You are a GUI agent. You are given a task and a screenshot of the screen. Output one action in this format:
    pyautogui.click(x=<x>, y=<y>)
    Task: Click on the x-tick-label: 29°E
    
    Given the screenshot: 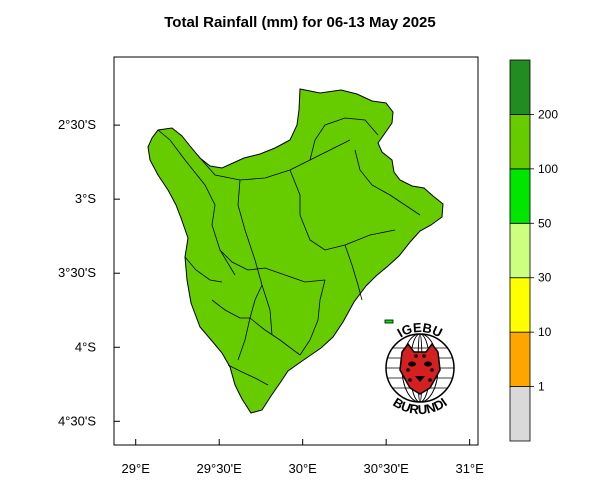 What is the action you would take?
    pyautogui.click(x=136, y=468)
    